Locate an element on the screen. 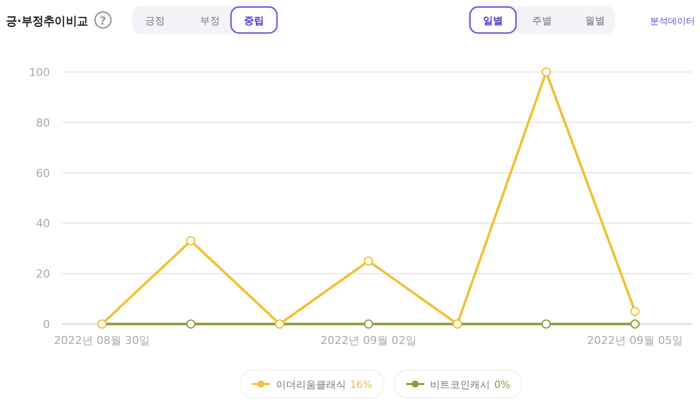  legend-label: 이더리움클래식 16% is located at coordinates (324, 385).